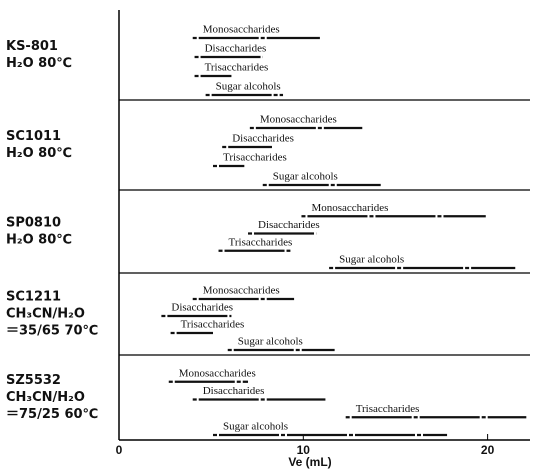  I want to click on column-label: ＝35/65 70℃, so click(52, 331).